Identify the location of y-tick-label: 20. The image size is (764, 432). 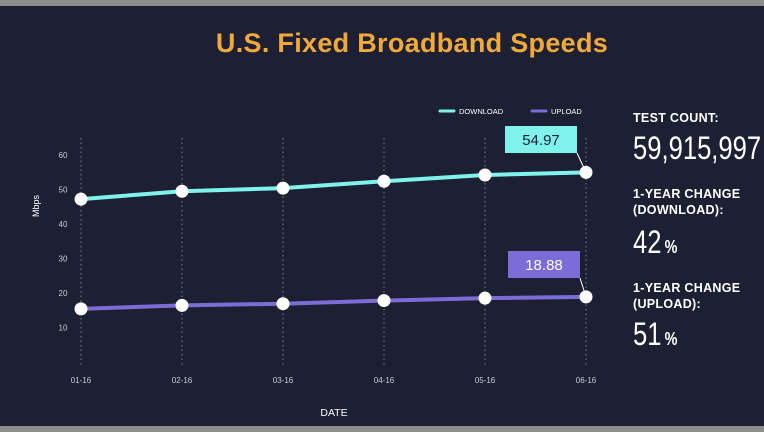
(63, 293).